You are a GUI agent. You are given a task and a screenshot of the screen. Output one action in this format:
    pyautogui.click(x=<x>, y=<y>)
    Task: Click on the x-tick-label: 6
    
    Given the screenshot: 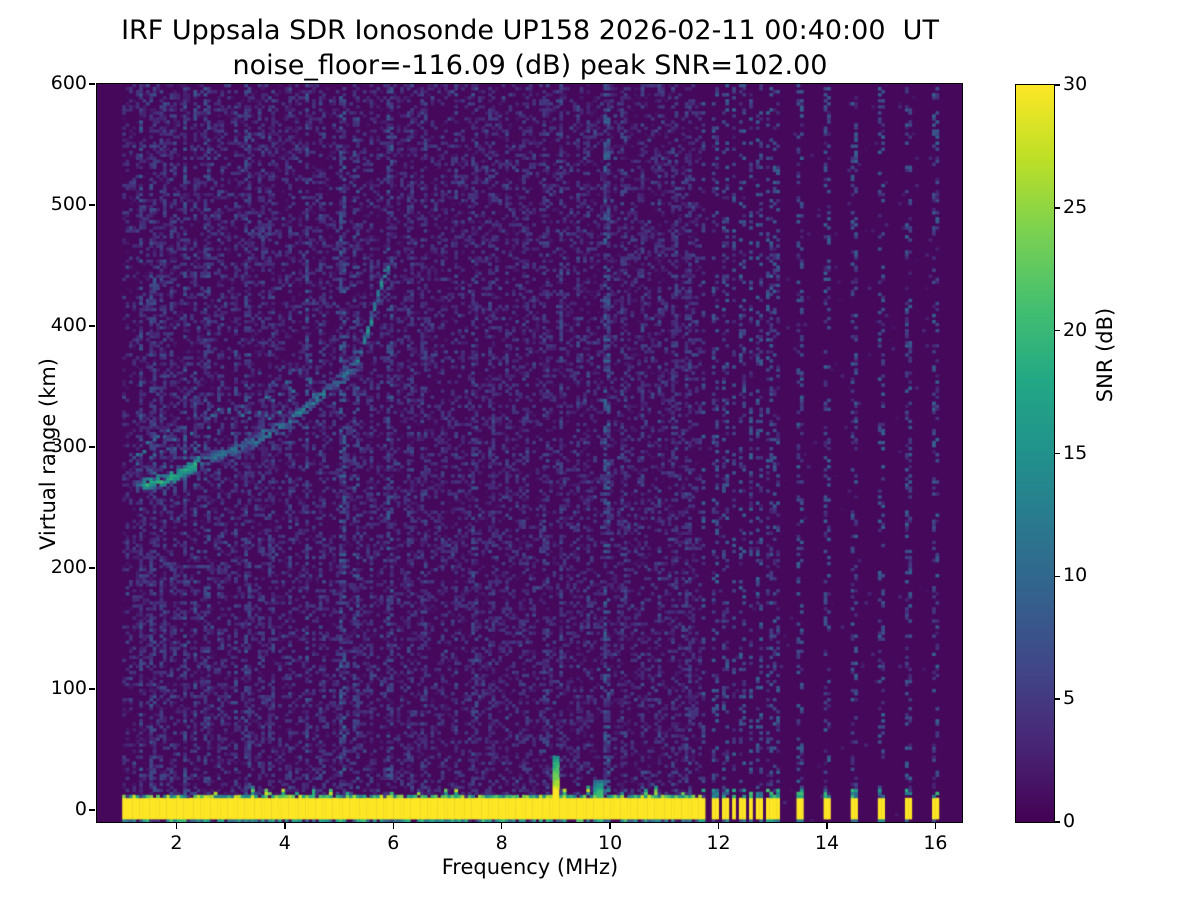 What is the action you would take?
    pyautogui.click(x=393, y=843)
    